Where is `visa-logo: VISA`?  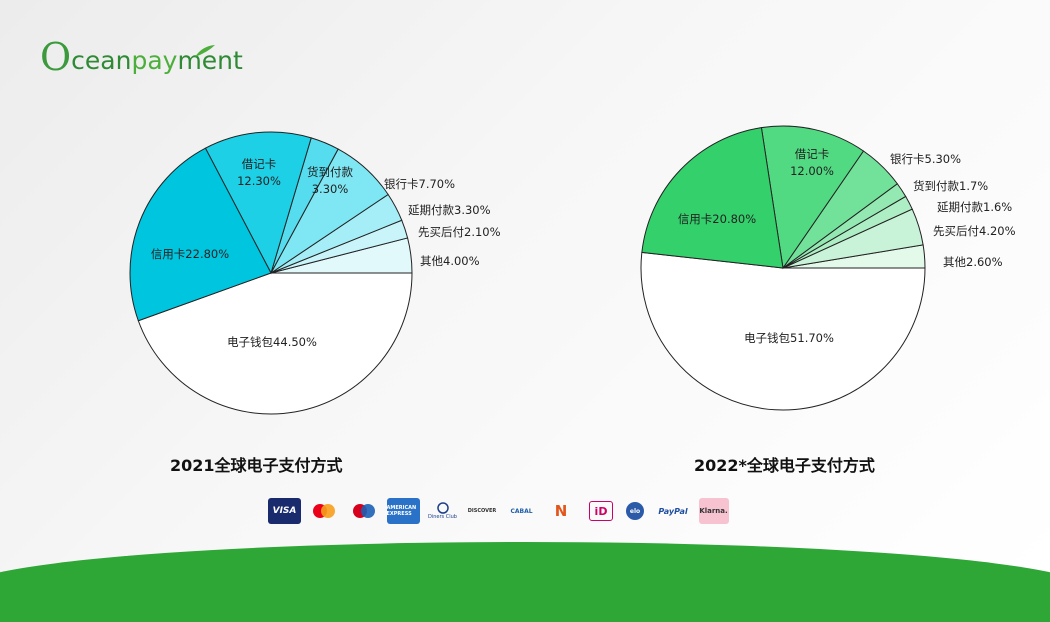
visa-logo: VISA is located at coordinates (284, 511).